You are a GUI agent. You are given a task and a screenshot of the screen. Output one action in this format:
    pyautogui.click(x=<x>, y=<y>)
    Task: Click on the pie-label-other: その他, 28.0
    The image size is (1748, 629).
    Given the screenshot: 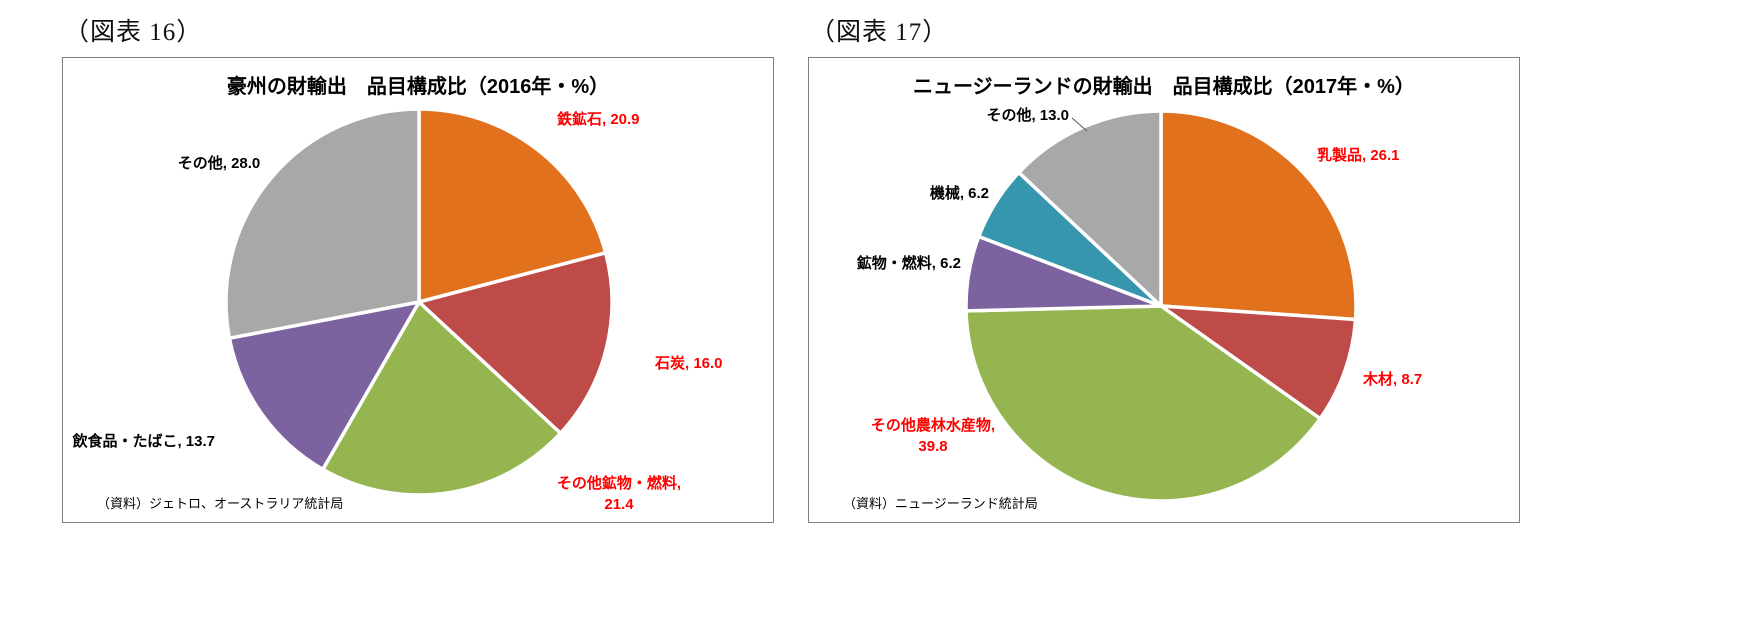 What is the action you would take?
    pyautogui.click(x=219, y=163)
    